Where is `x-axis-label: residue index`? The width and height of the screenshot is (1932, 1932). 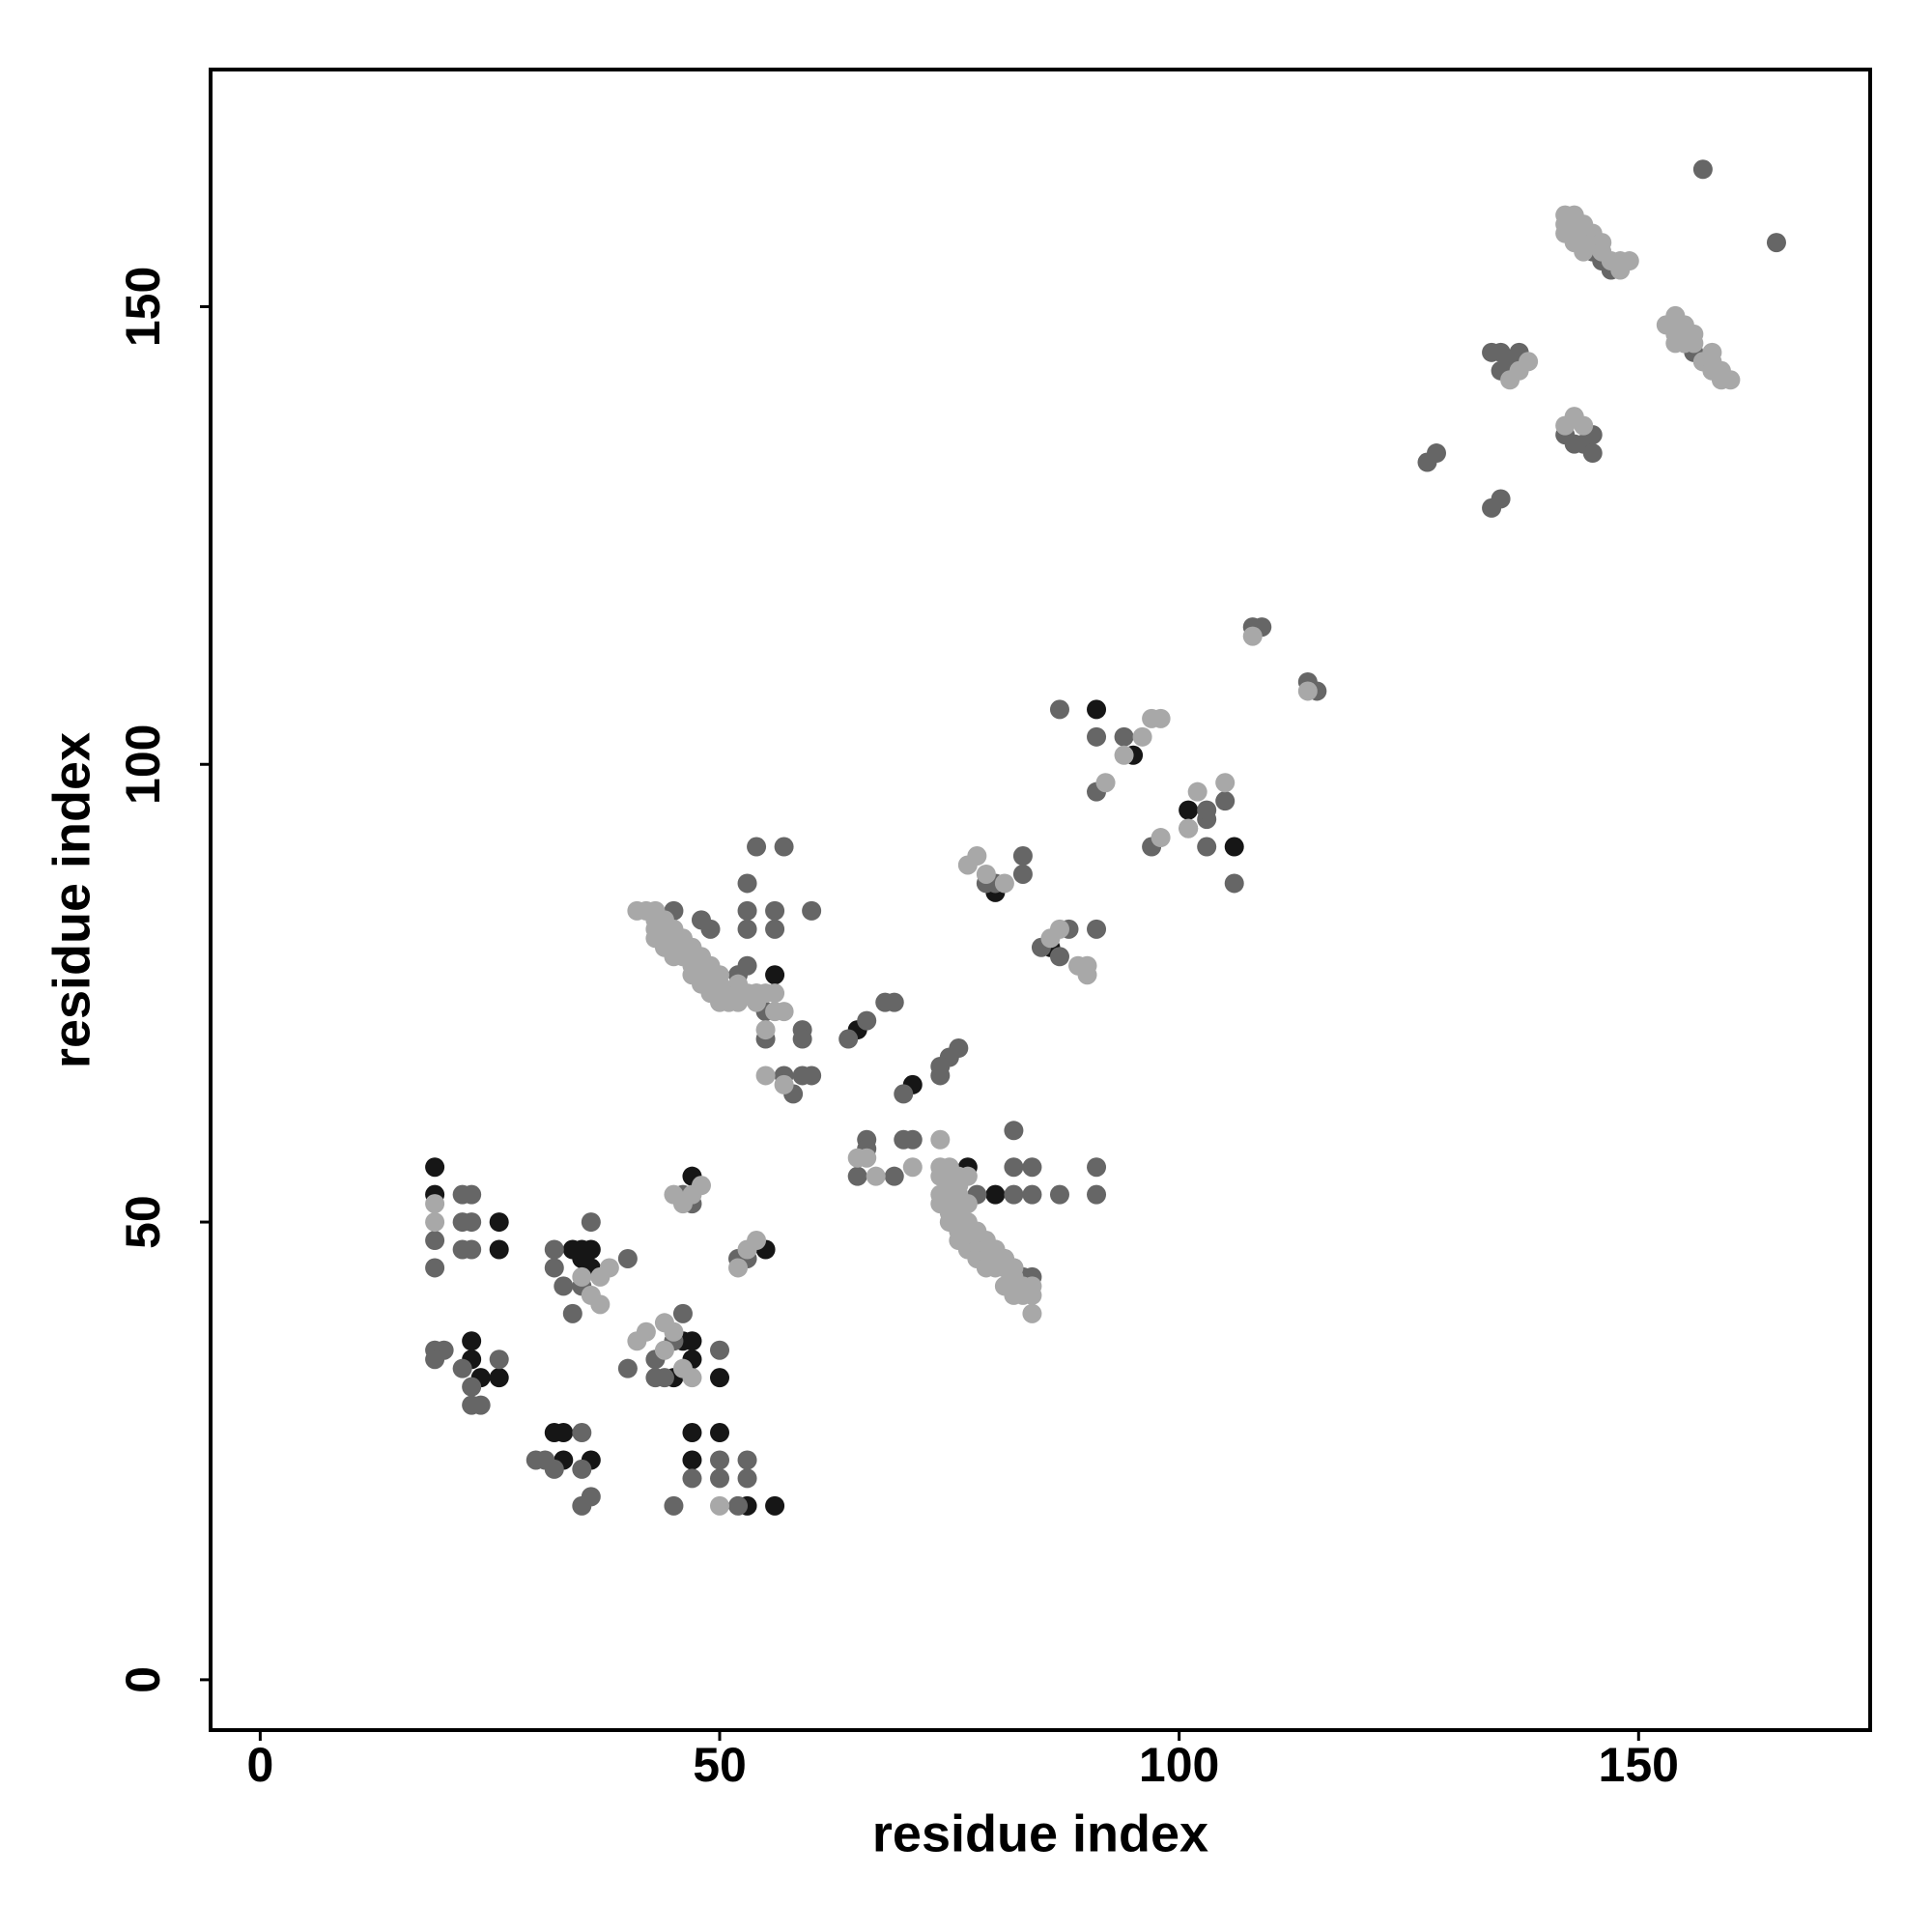 x-axis-label: residue index is located at coordinates (1040, 1833).